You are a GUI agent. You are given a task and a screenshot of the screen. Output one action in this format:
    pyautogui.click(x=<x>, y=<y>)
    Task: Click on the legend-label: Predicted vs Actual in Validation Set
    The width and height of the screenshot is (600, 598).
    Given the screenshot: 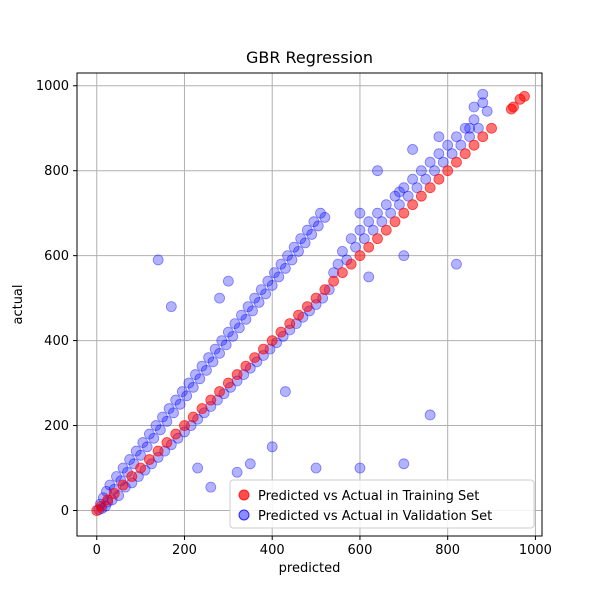 What is the action you would take?
    pyautogui.click(x=375, y=516)
    